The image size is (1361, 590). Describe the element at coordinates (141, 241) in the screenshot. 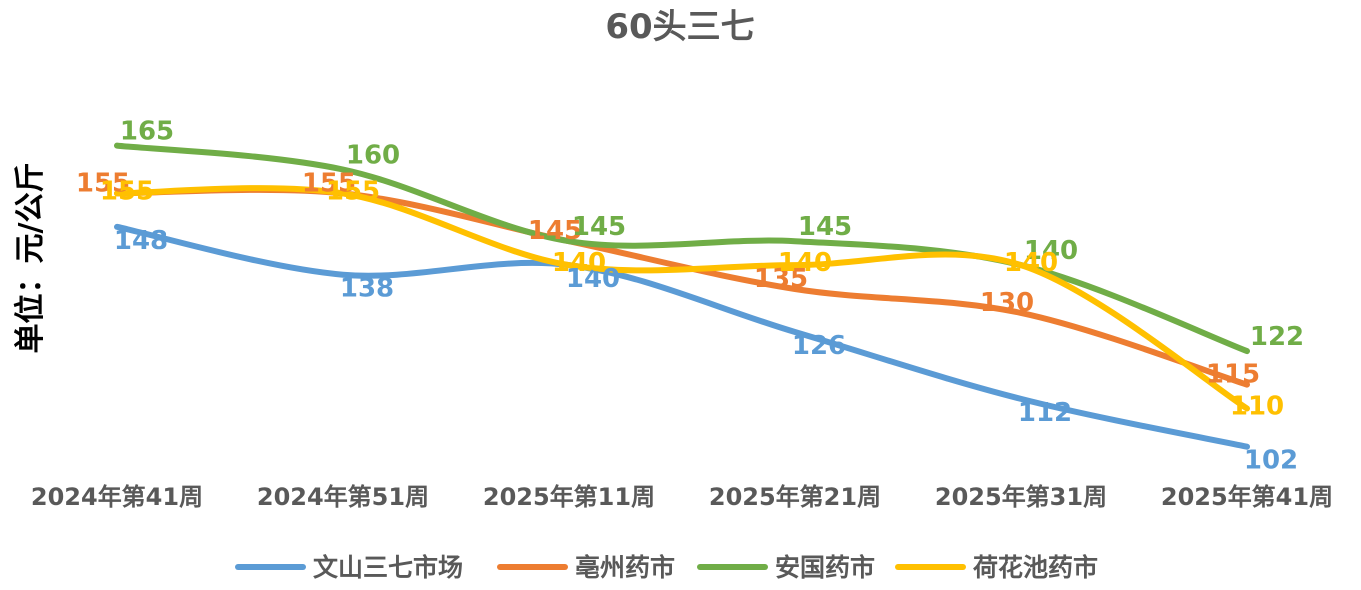

I see `data-label: 148` at that location.